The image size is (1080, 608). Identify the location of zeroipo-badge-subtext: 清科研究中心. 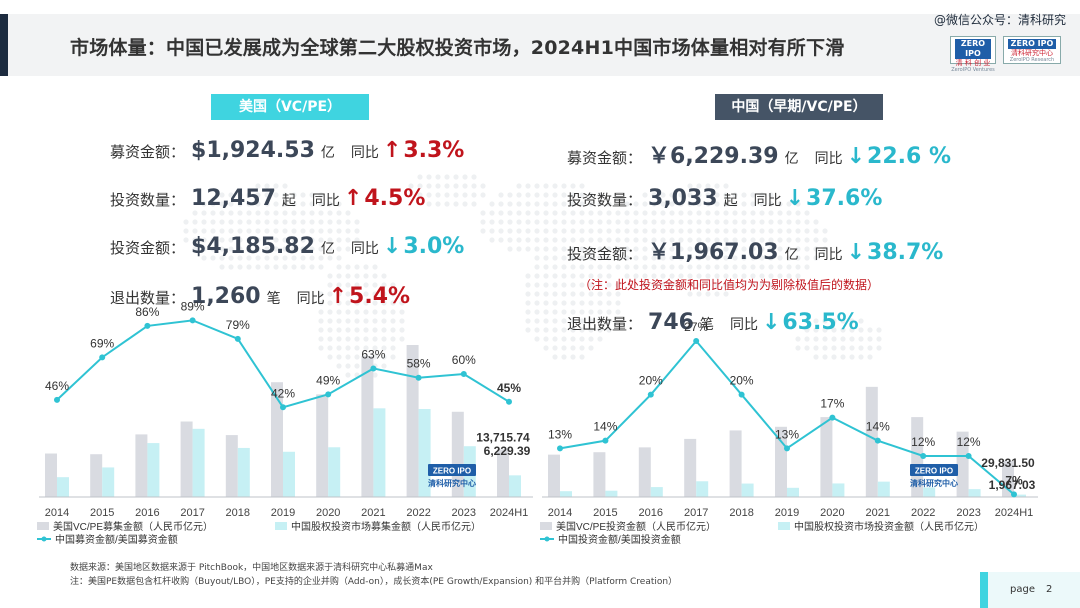
(452, 483).